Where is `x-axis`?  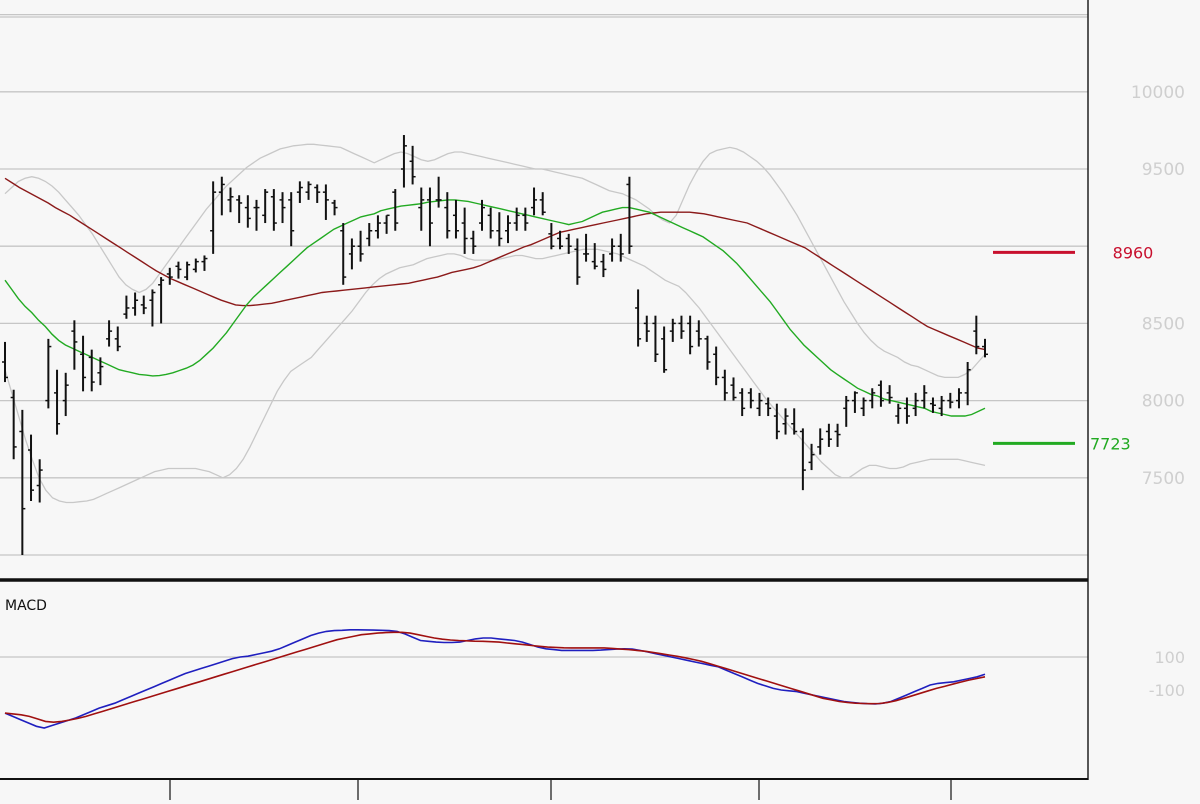
x-axis is located at coordinates (560, 789).